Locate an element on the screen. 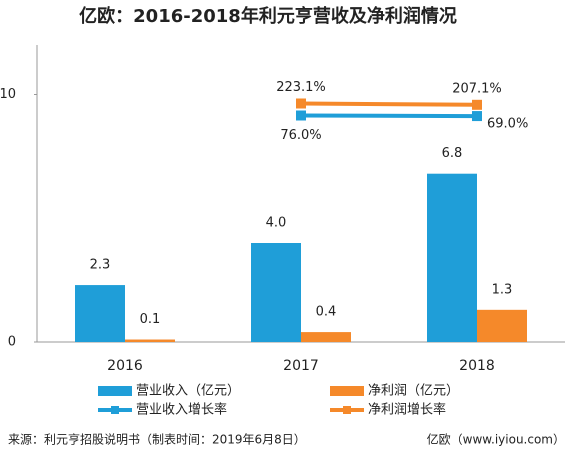  legend-label: 净利润（亿元） is located at coordinates (413, 391).